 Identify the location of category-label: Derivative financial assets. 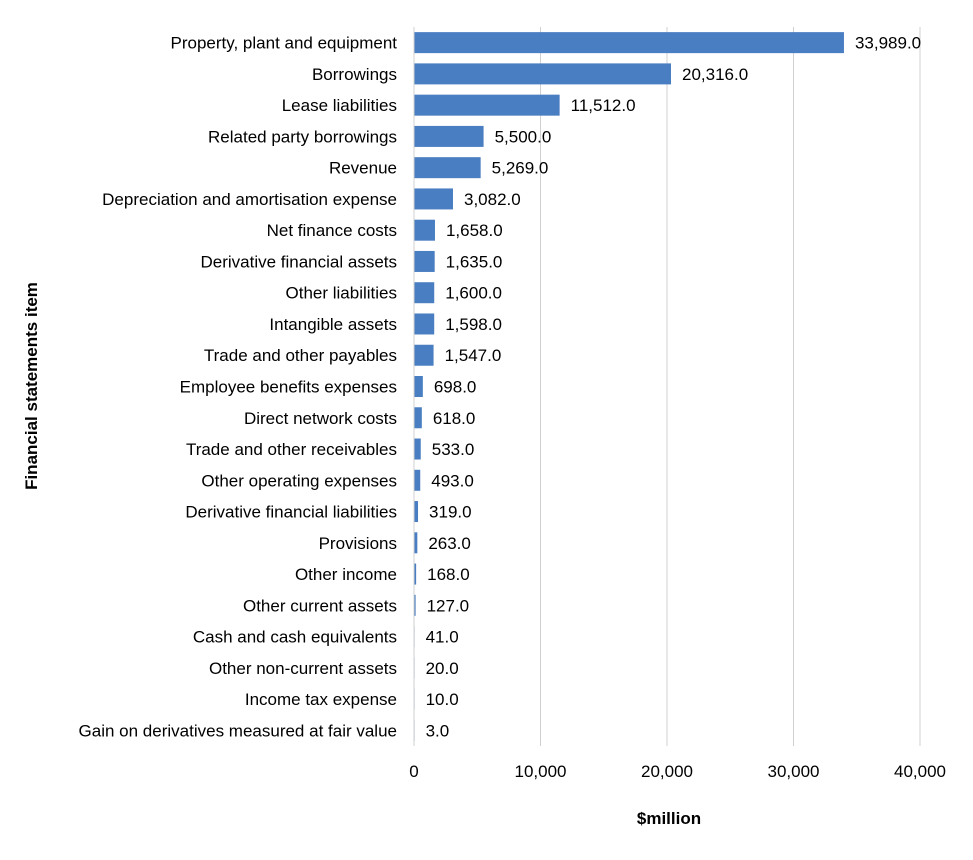
(298, 261).